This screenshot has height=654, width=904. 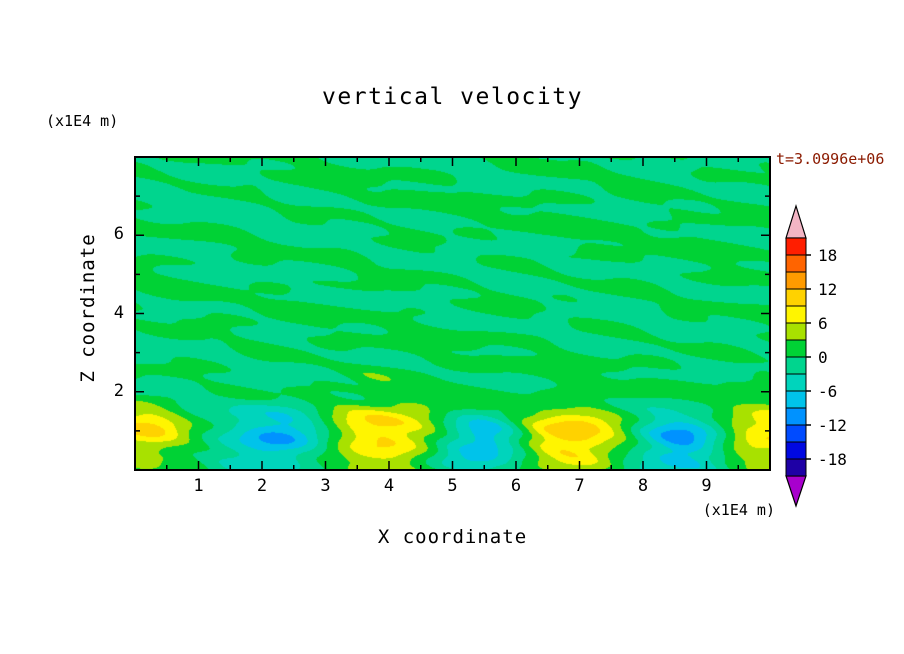 I want to click on colorbar-tick-label: 18, so click(x=827, y=255).